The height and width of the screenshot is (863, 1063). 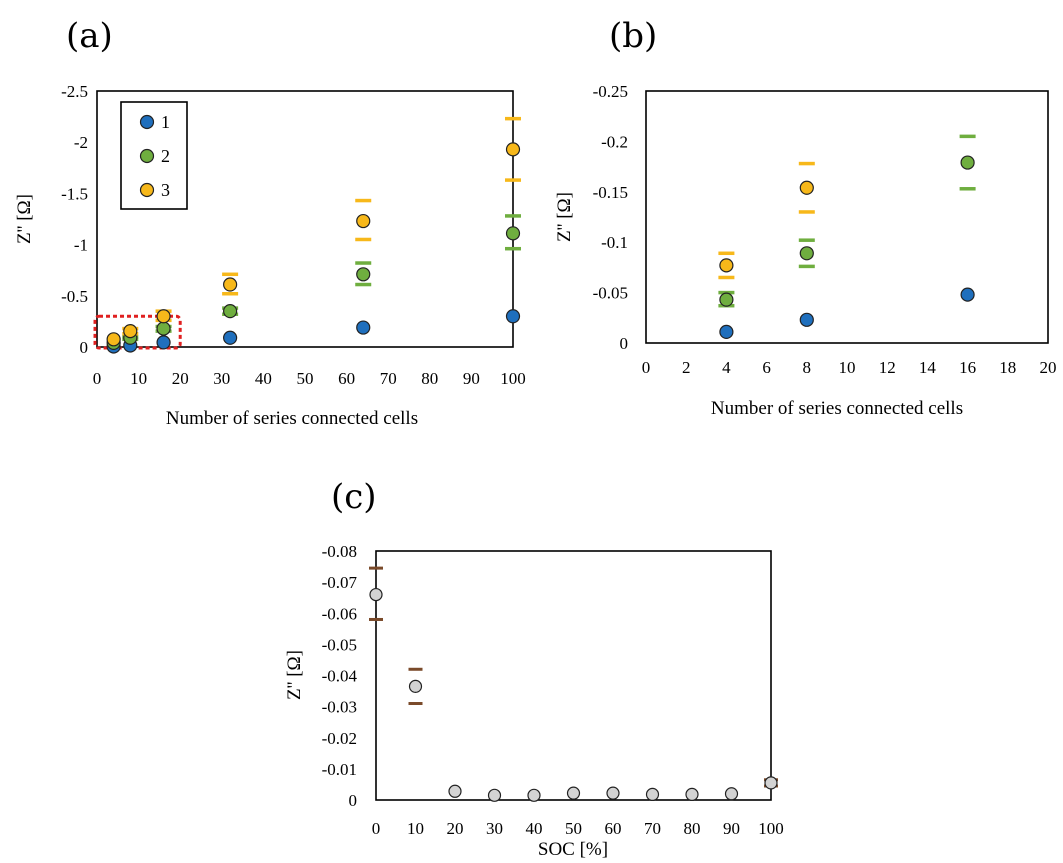 What do you see at coordinates (887, 367) in the screenshot?
I see `x-tick-label: 12` at bounding box center [887, 367].